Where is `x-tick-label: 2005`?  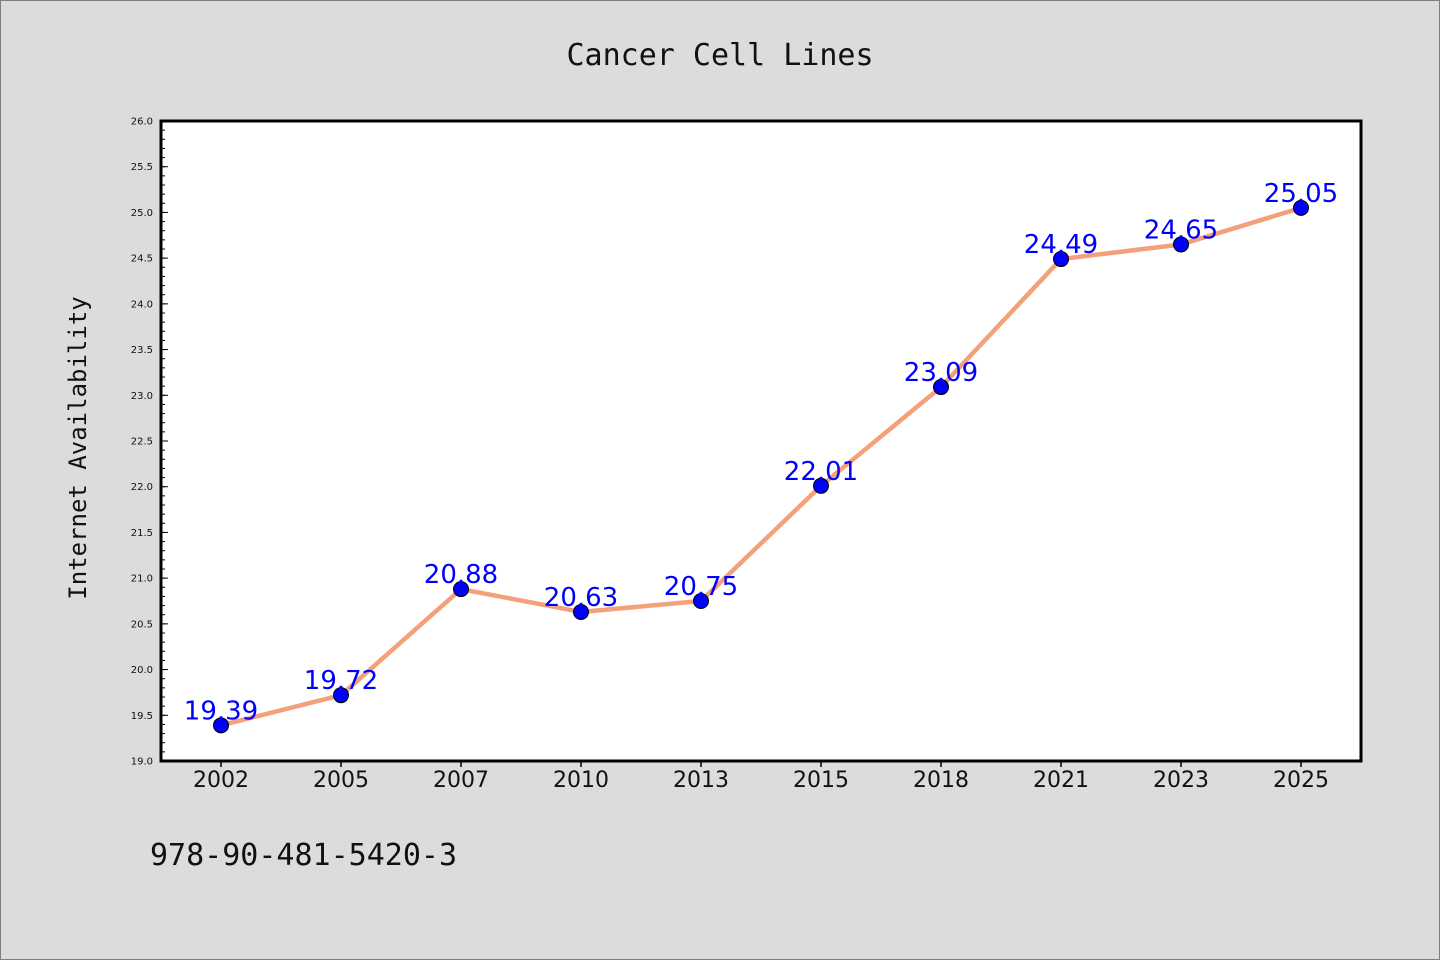 x-tick-label: 2005 is located at coordinates (341, 780).